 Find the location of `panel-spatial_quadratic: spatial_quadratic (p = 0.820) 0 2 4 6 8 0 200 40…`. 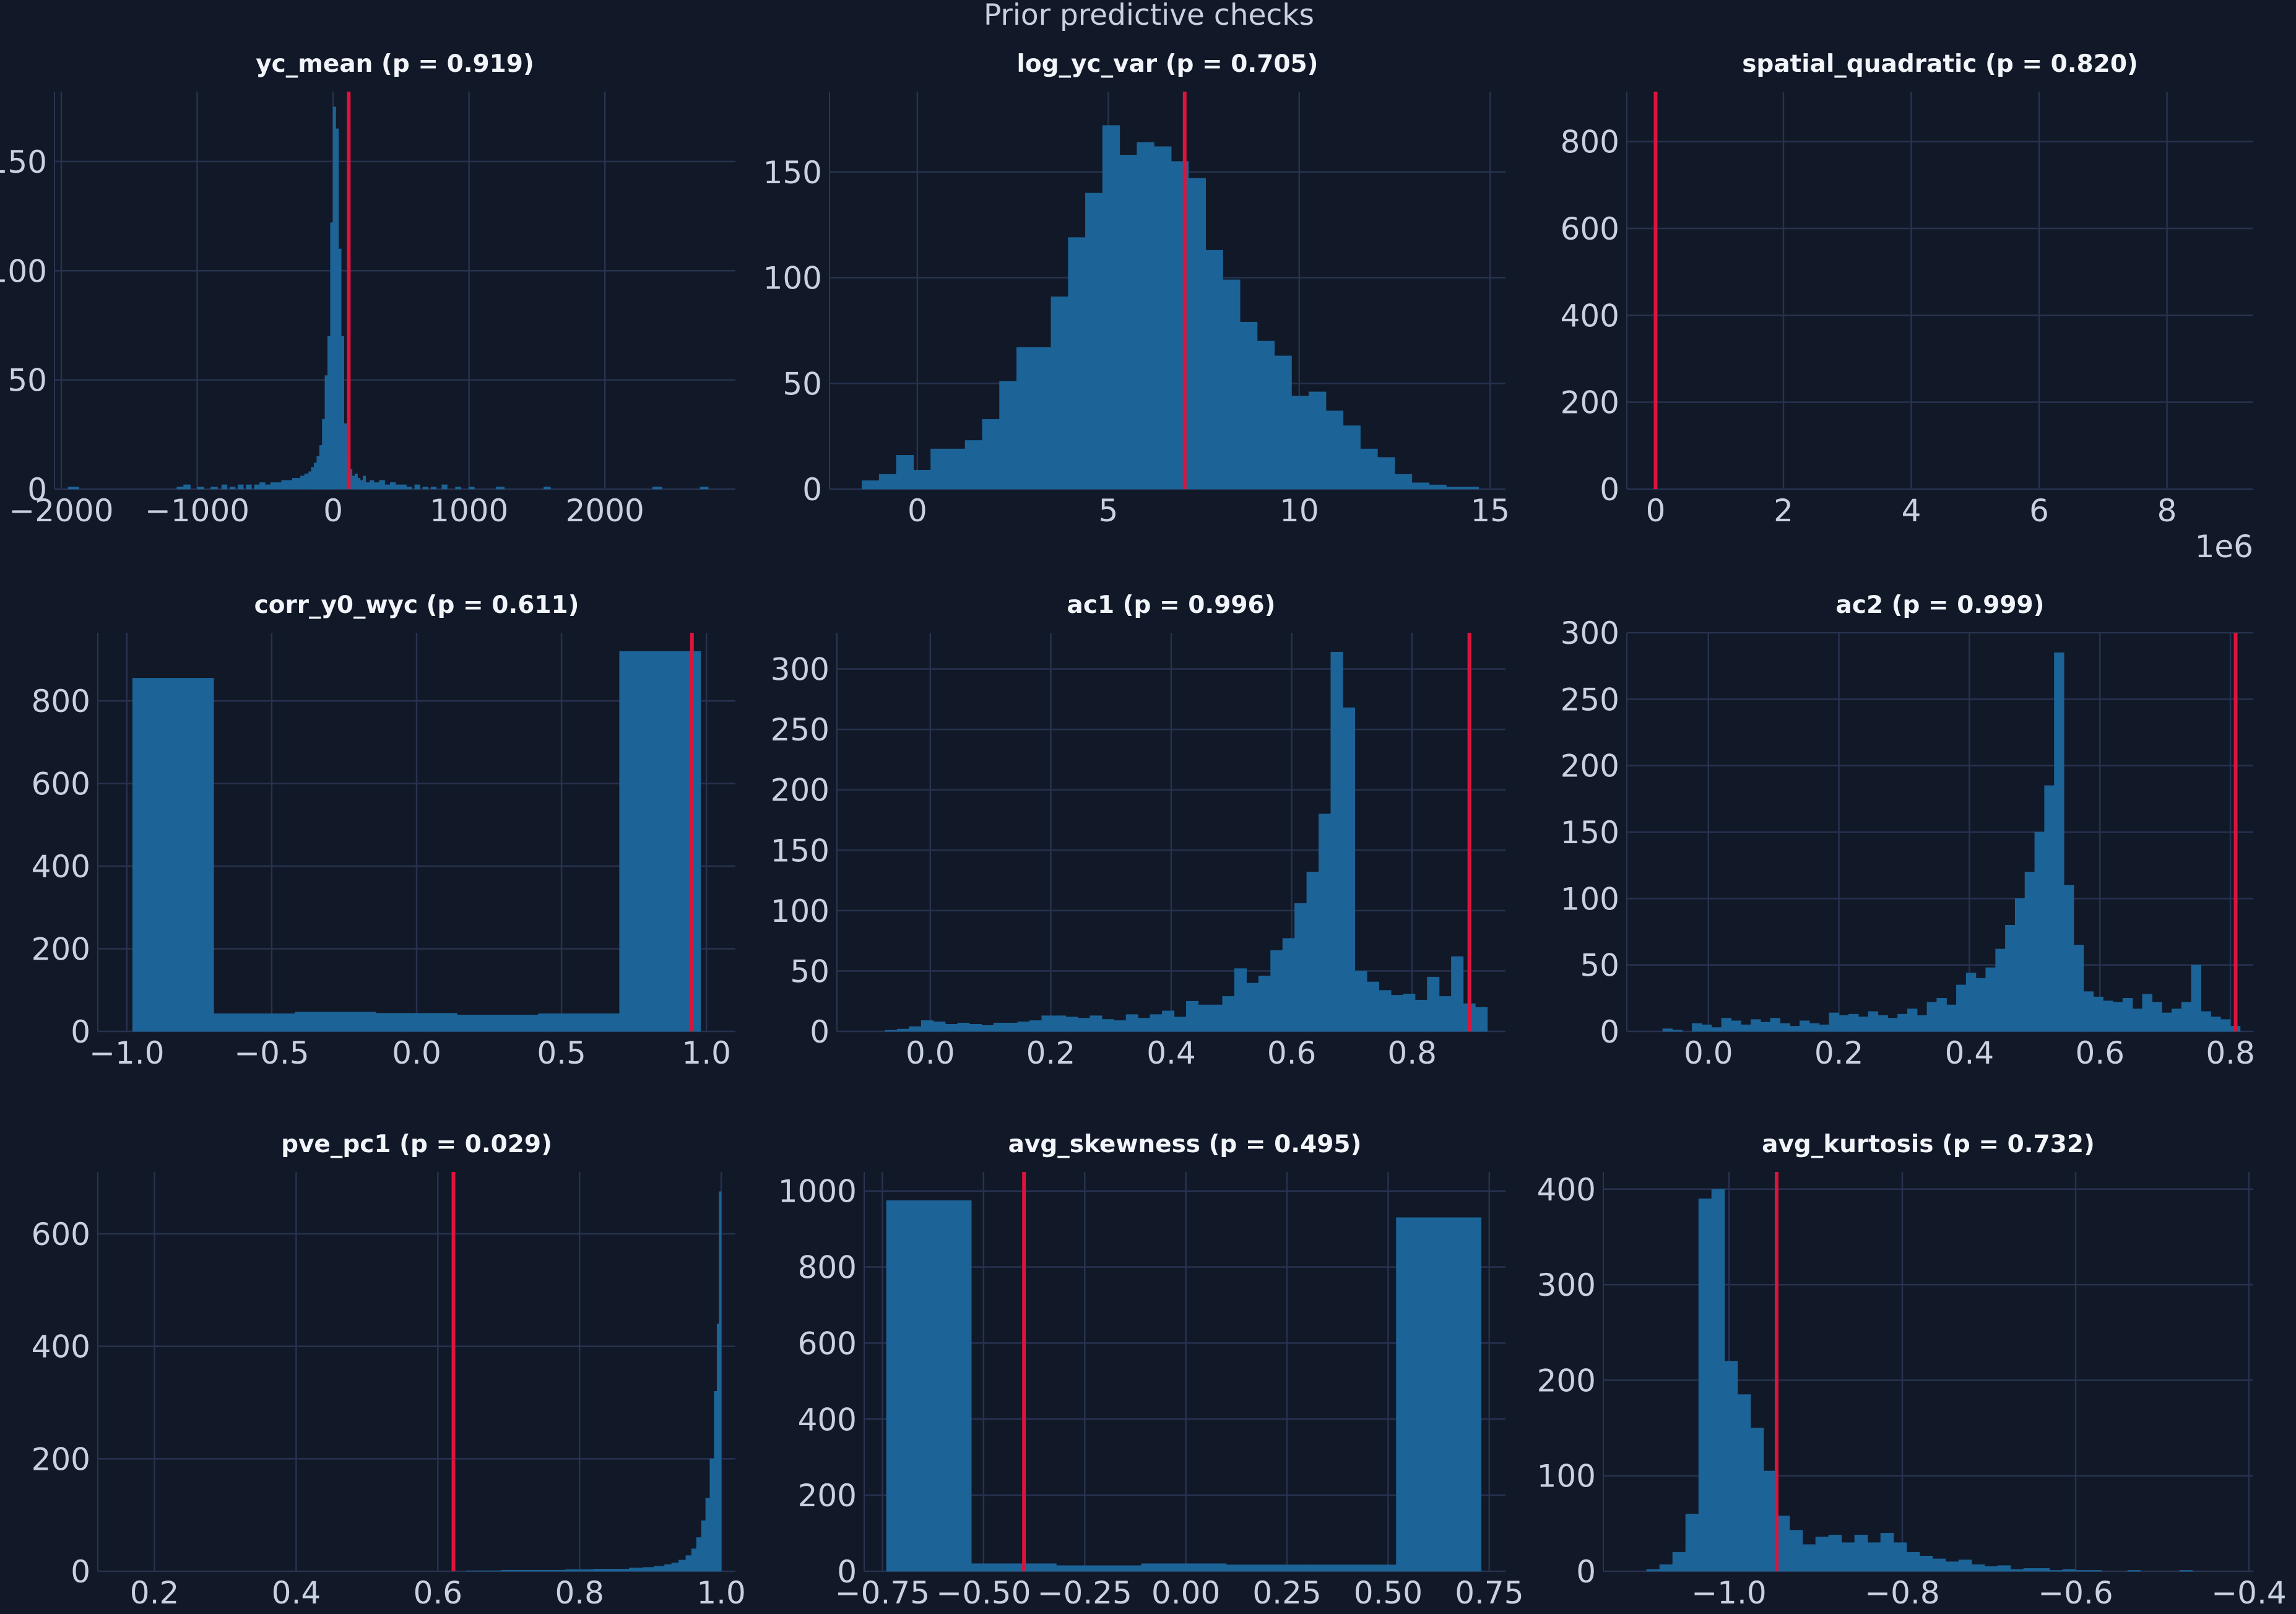

panel-spatial_quadratic: spatial_quadratic (p = 0.820) 0 2 4 6 8 0 200 40… is located at coordinates (1907, 307).